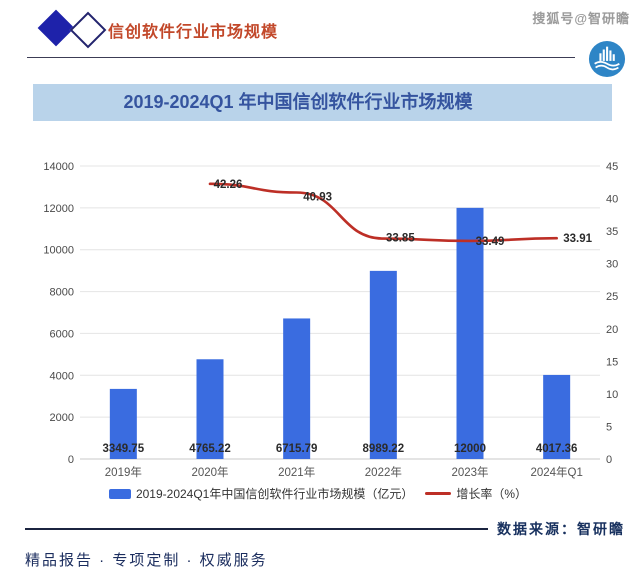  Describe the element at coordinates (556, 472) in the screenshot. I see `category-label: 2024年Q1` at that location.